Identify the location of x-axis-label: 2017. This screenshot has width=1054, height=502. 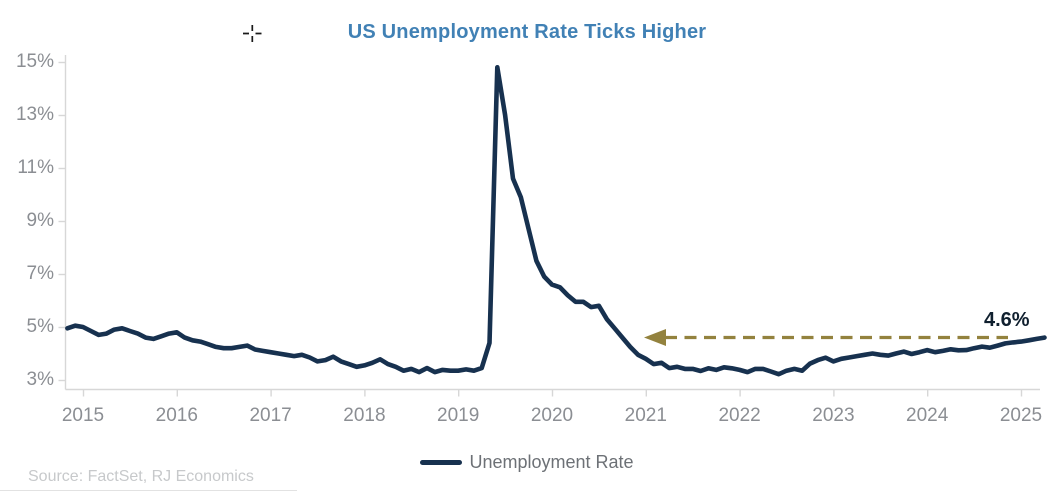
(270, 415).